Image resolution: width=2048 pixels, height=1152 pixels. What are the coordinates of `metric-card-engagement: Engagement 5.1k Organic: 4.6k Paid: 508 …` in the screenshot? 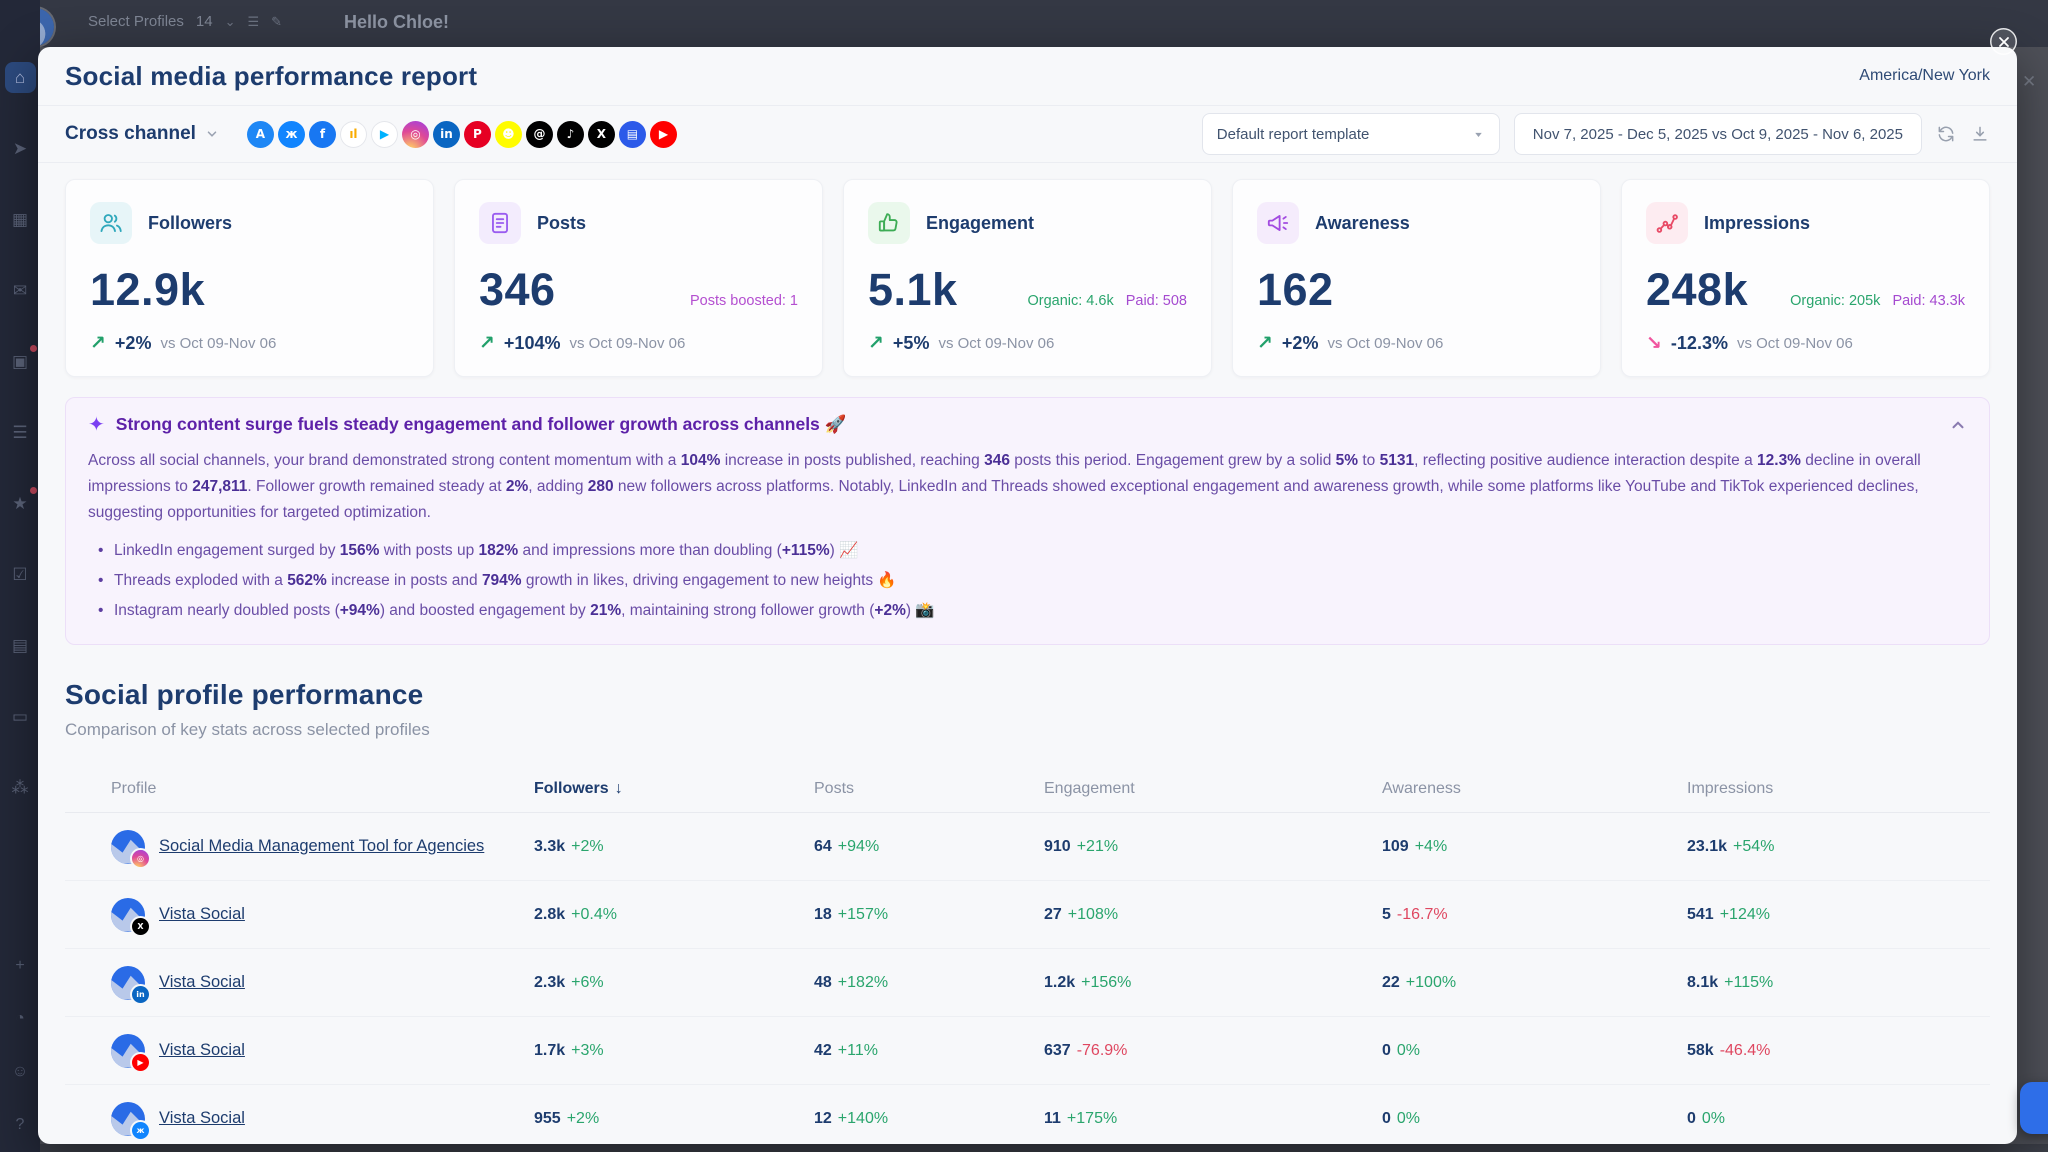 It's located at (1027, 278).